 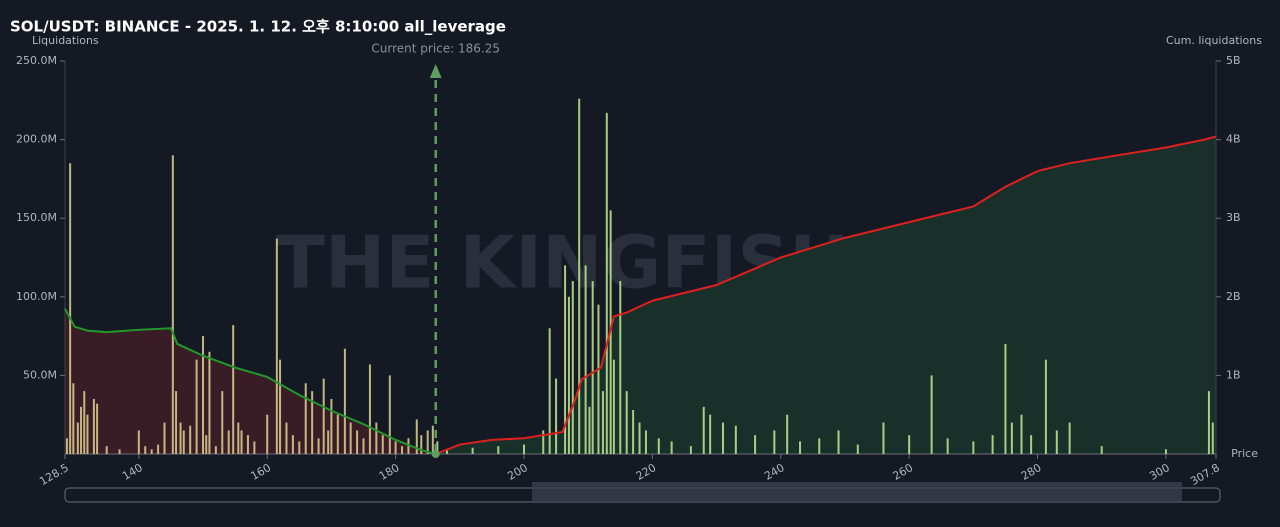 What do you see at coordinates (1214, 40) in the screenshot?
I see `y2-axis-label: Cum. liquidations` at bounding box center [1214, 40].